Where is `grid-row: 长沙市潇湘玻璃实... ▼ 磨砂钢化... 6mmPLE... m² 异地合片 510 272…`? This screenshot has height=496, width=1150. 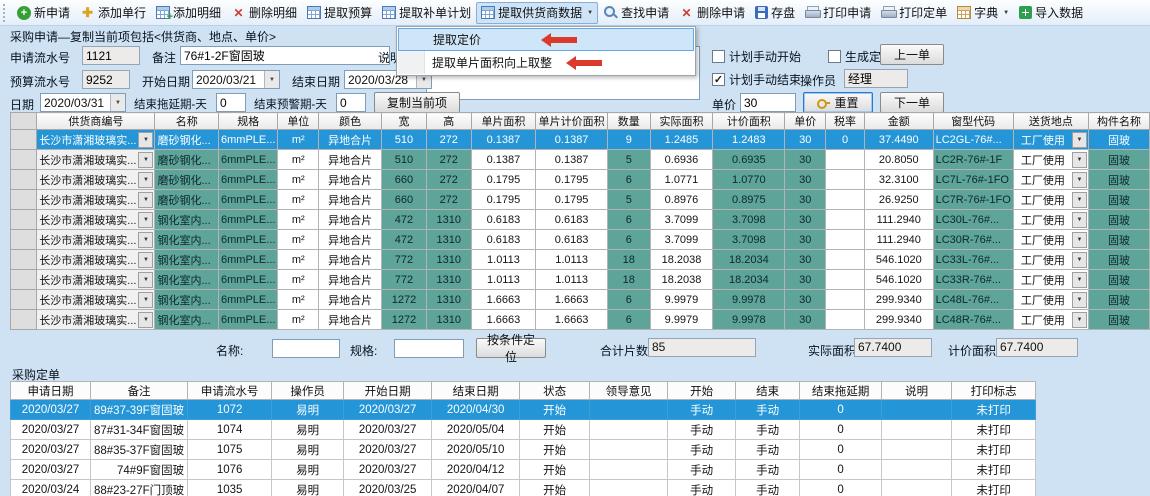
grid-row: 长沙市潇湘玻璃实... ▼ 磨砂钢化... 6mmPLE... m² 异地合片 510 272… is located at coordinates (579, 139).